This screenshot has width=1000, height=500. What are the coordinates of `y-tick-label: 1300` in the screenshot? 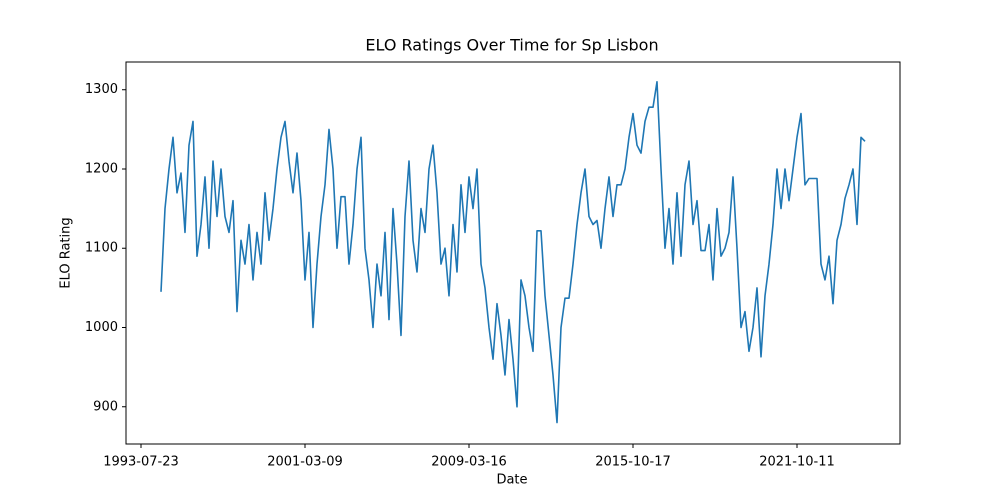 It's located at (101, 89).